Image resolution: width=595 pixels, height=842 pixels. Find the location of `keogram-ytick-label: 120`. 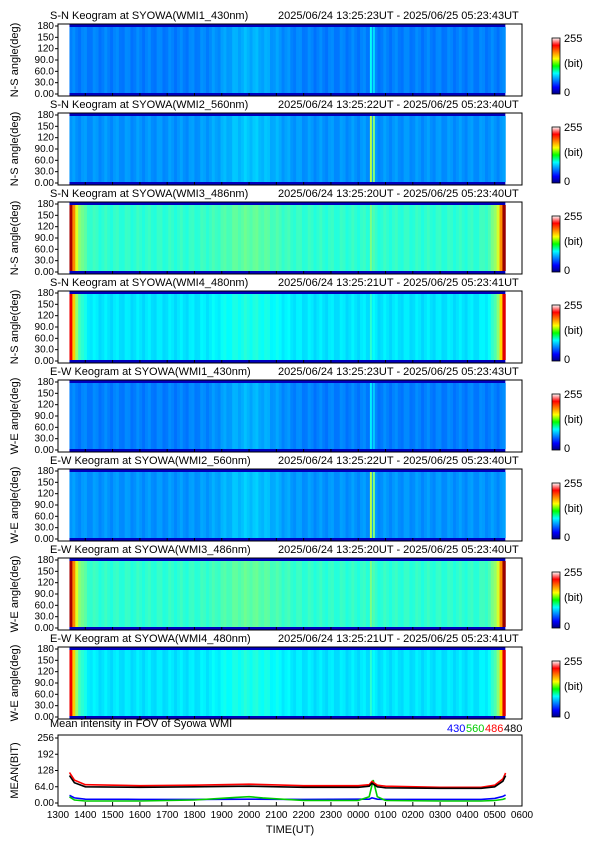

keogram-ytick-label: 120 is located at coordinates (45, 316).